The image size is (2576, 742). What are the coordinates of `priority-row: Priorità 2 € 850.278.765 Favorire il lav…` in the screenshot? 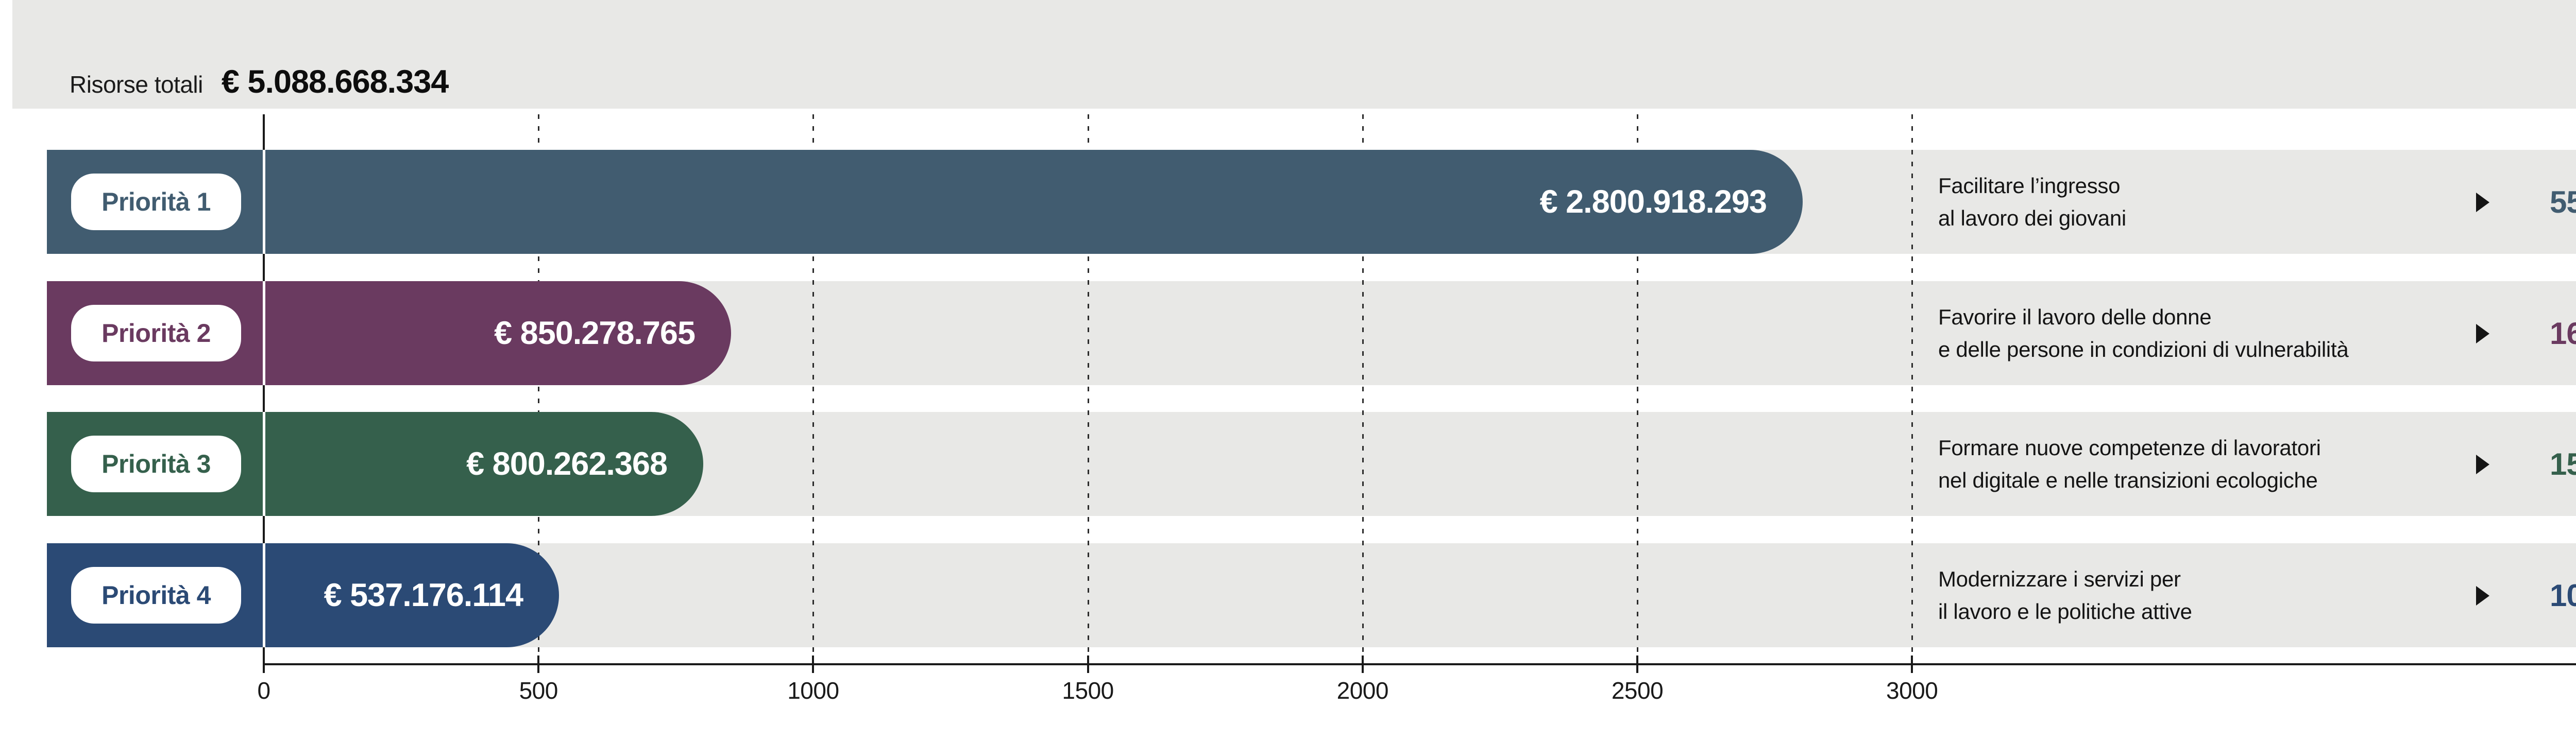 It's located at (1288, 333).